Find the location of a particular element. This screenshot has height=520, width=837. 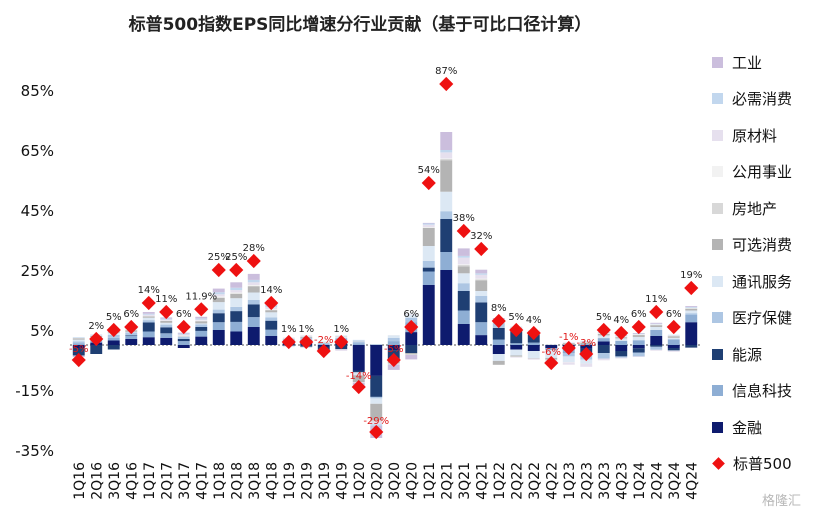

legend-item: 房地产 is located at coordinates (773, 208).